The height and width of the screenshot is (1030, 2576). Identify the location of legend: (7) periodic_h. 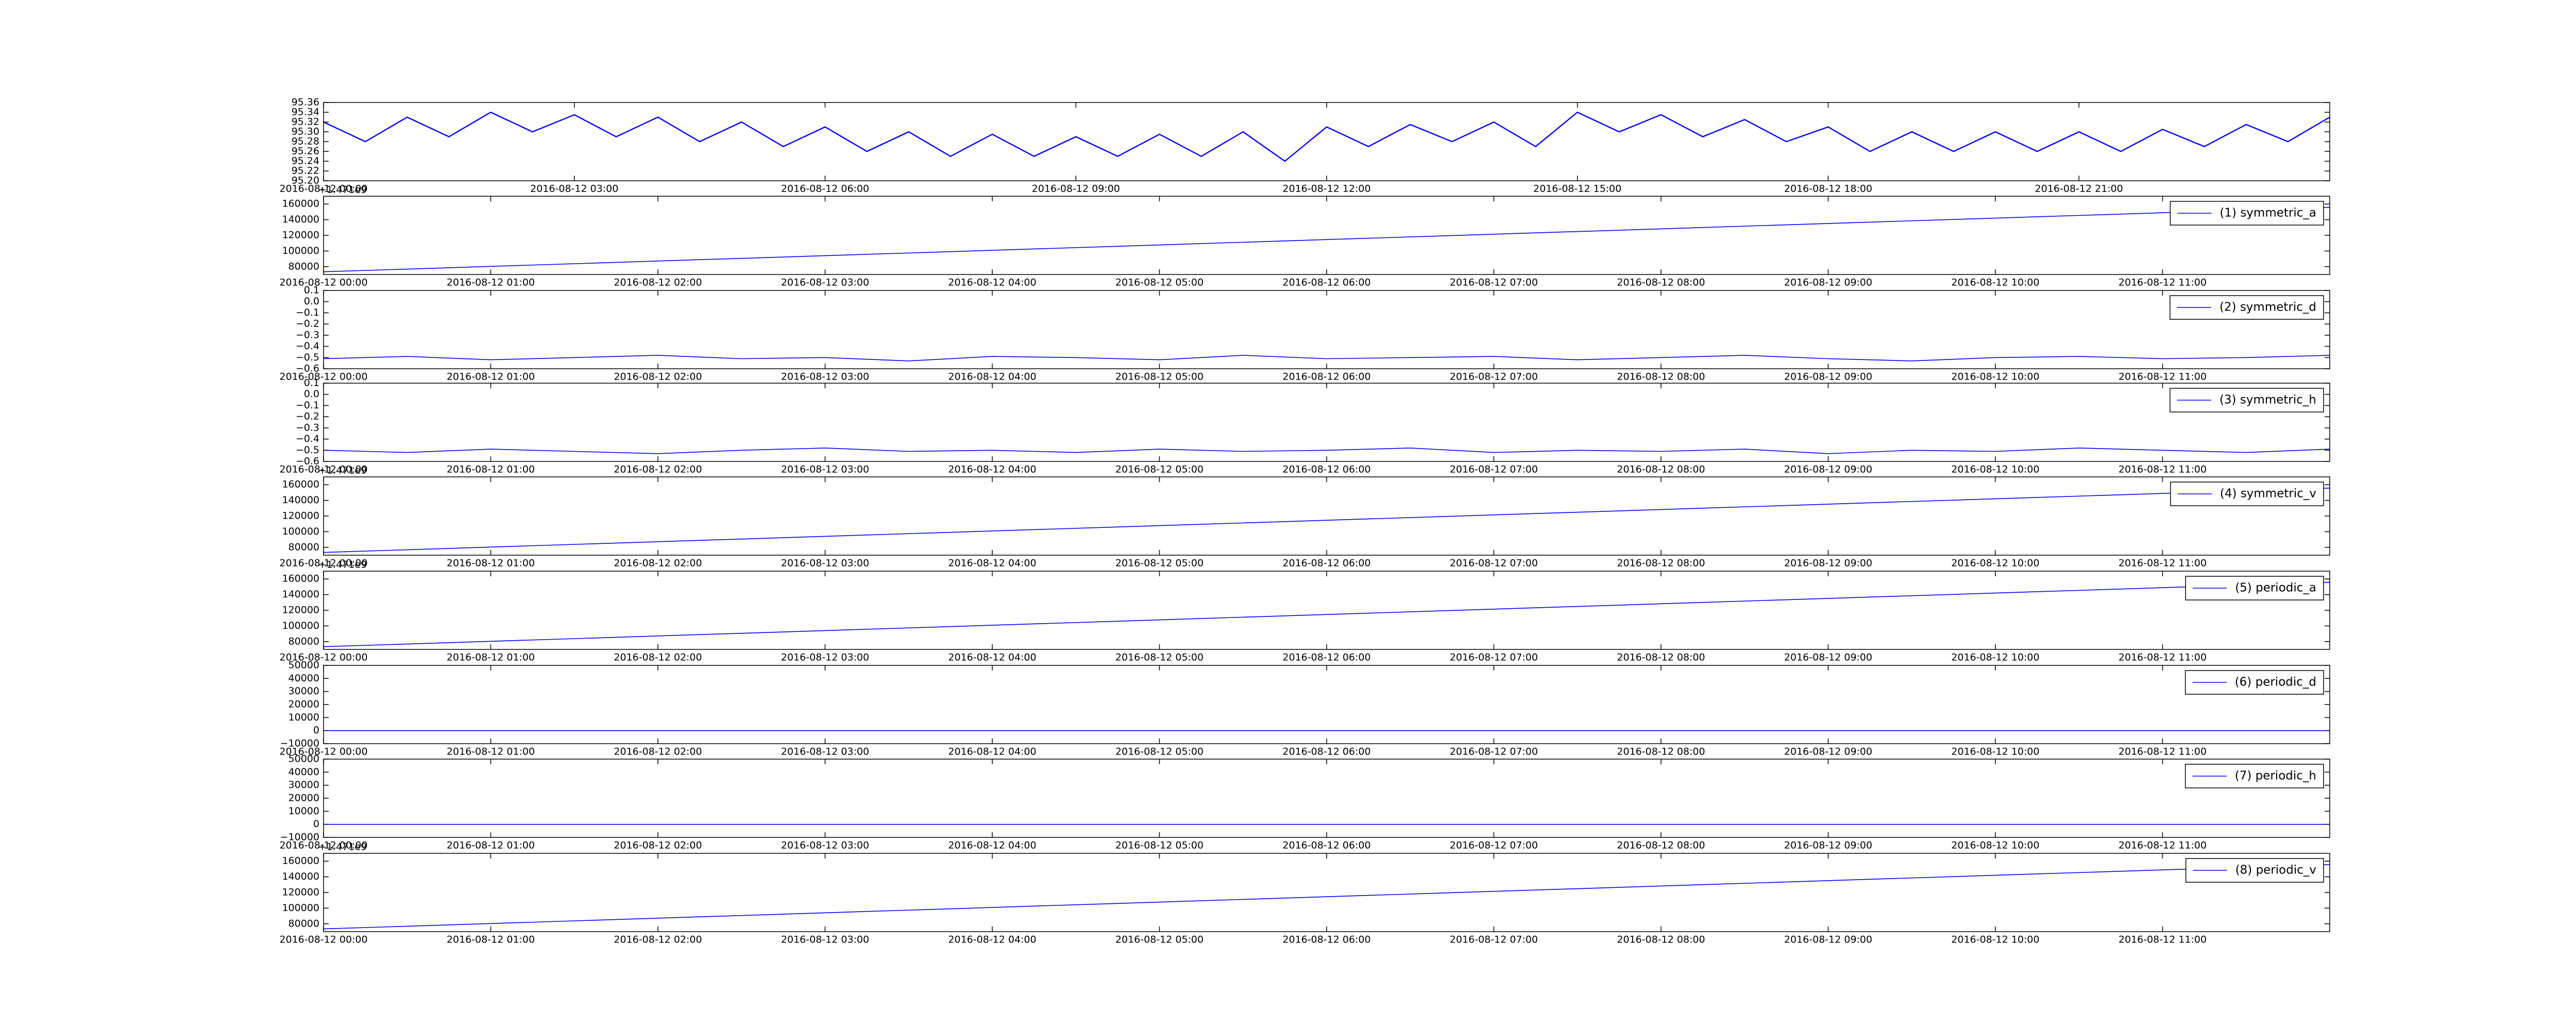
(2254, 776).